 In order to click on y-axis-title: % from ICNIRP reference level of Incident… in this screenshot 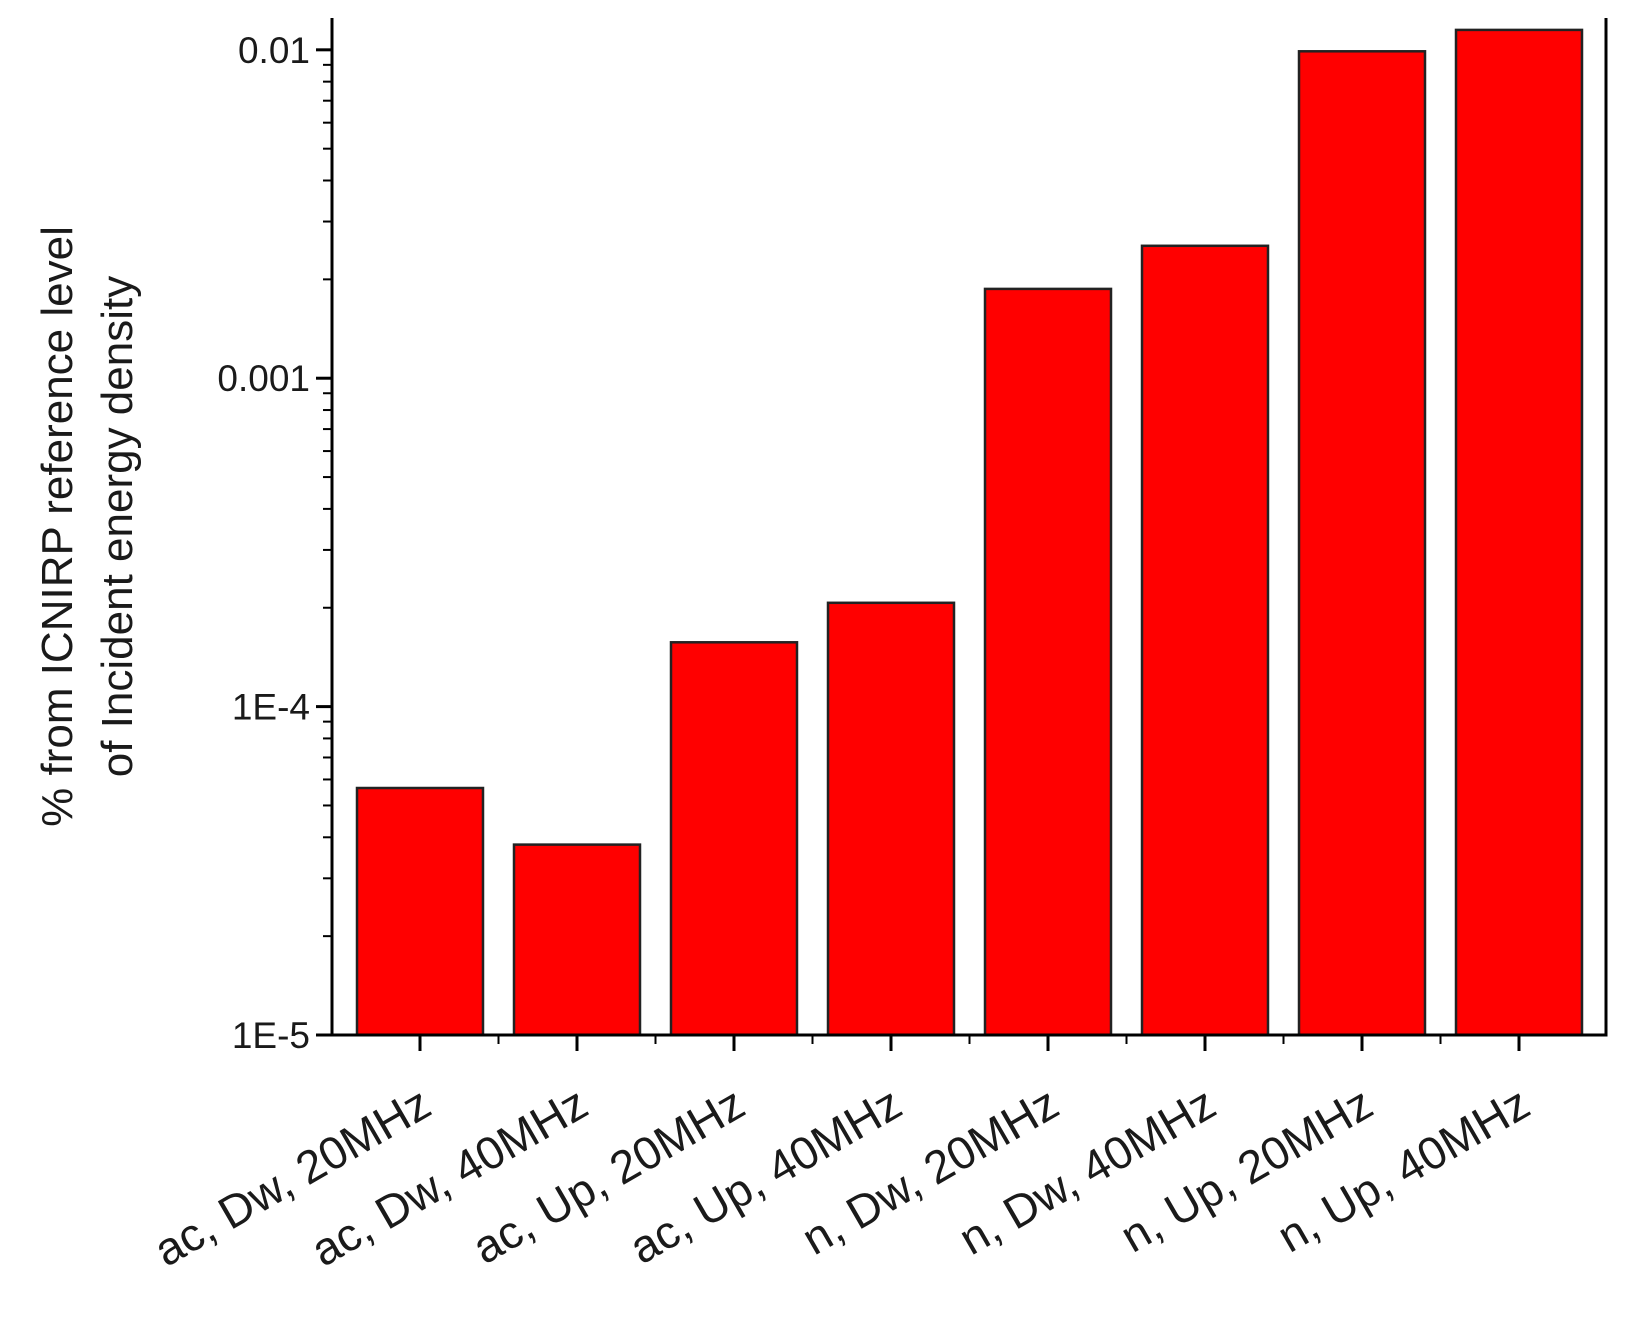, I will do `click(87, 526)`.